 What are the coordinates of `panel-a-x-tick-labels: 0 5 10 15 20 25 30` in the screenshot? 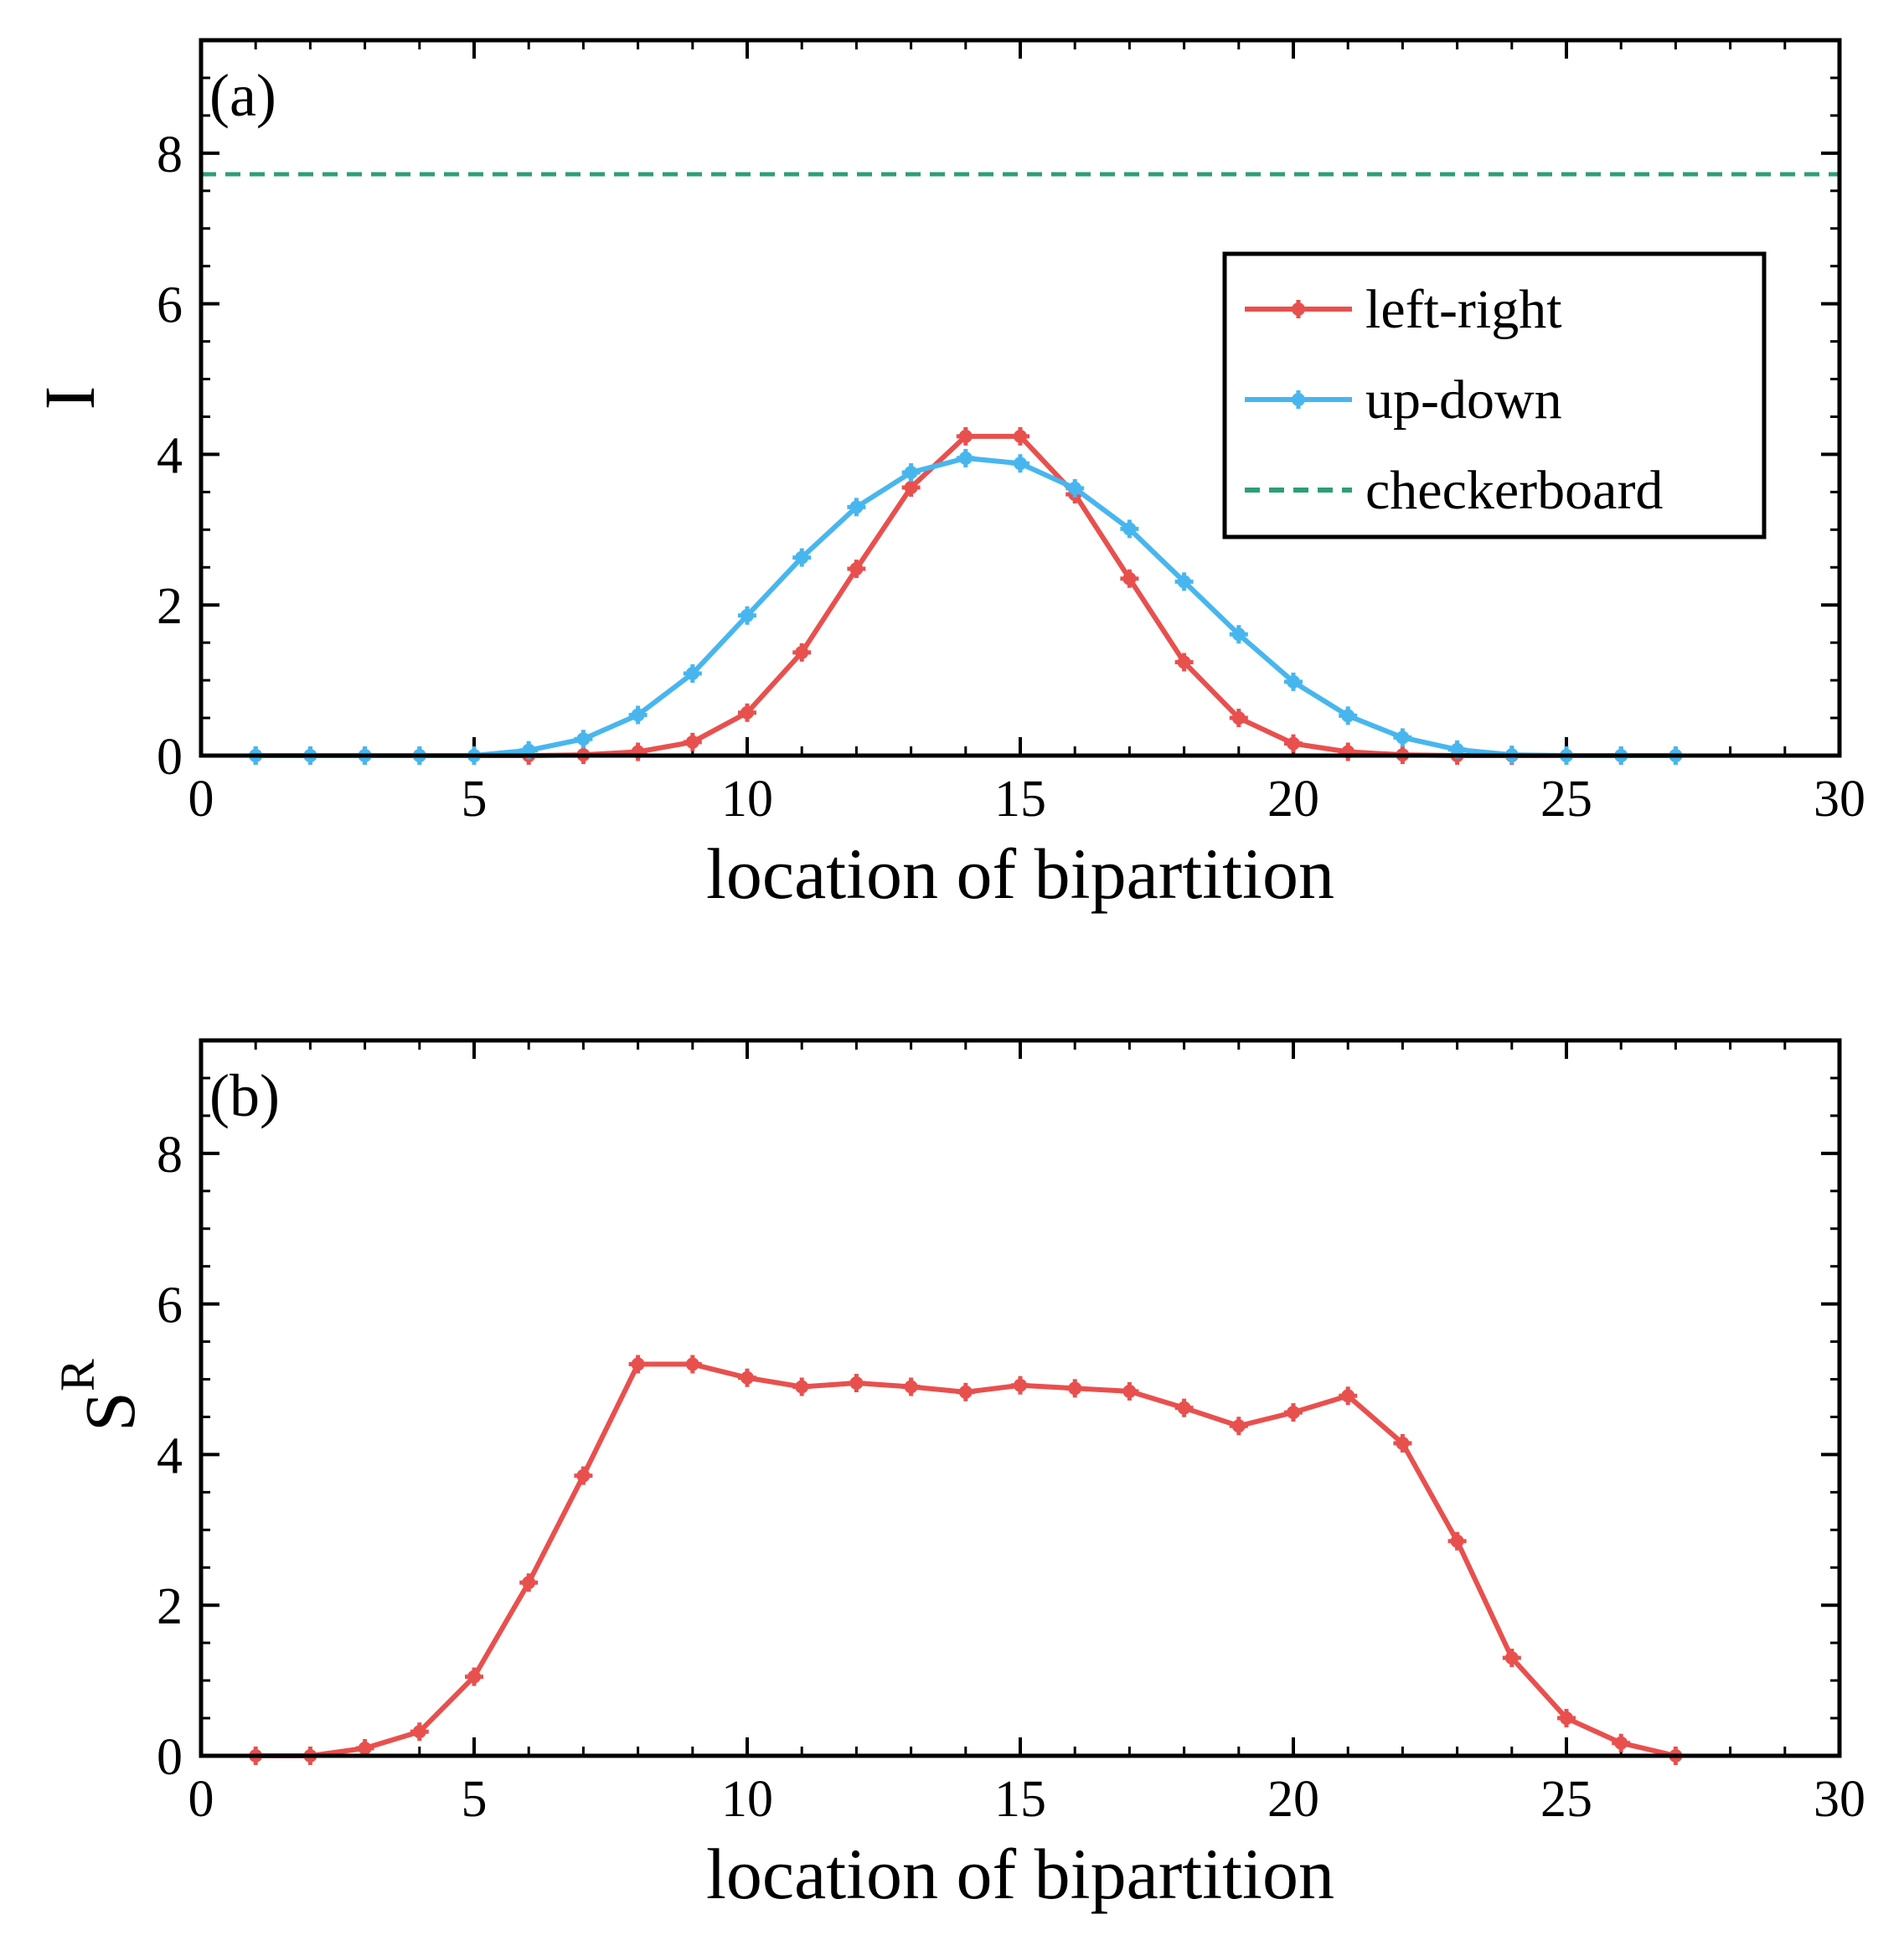 It's located at (1027, 799).